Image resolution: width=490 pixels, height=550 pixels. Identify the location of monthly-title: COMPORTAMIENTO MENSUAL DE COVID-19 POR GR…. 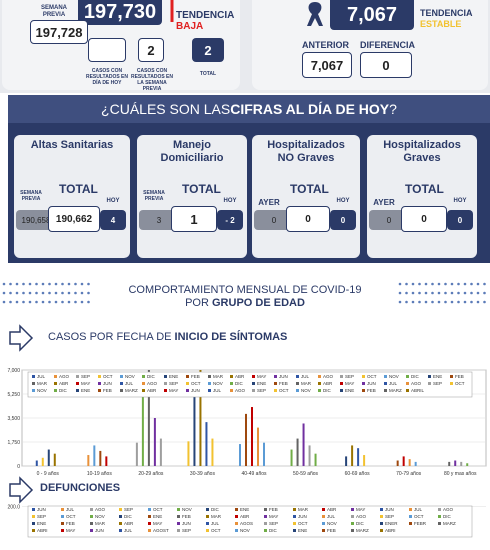
(245, 297).